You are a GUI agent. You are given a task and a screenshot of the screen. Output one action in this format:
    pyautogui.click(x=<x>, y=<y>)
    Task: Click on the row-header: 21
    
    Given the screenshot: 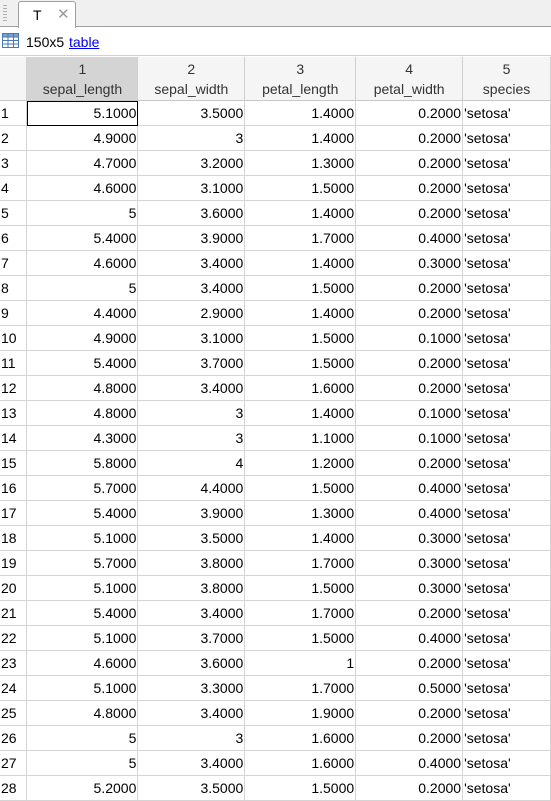 What is the action you would take?
    pyautogui.click(x=14, y=613)
    